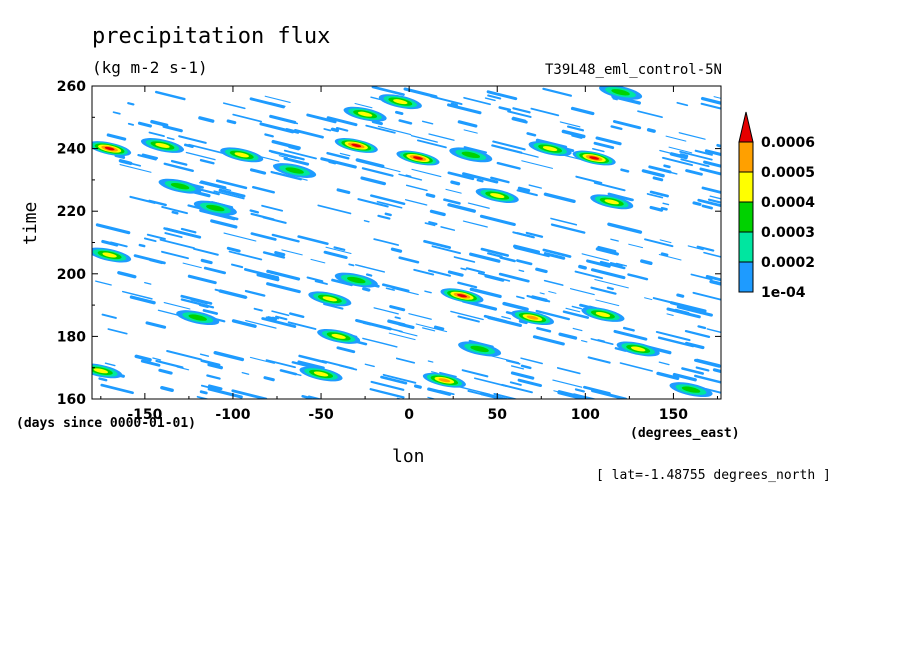 This screenshot has height=654, width=904. Describe the element at coordinates (783, 293) in the screenshot. I see `colorbar-label: 1e-04` at that location.